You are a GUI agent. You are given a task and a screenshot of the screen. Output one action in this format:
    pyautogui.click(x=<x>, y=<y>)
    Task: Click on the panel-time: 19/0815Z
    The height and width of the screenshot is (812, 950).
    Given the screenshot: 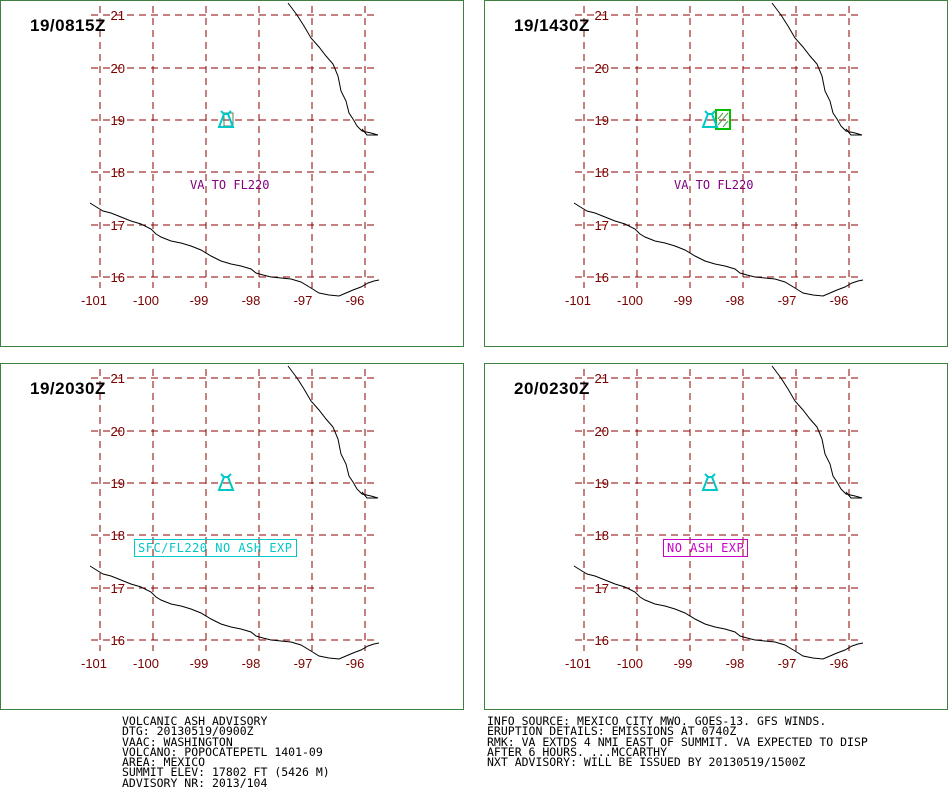 What is the action you would take?
    pyautogui.click(x=68, y=25)
    